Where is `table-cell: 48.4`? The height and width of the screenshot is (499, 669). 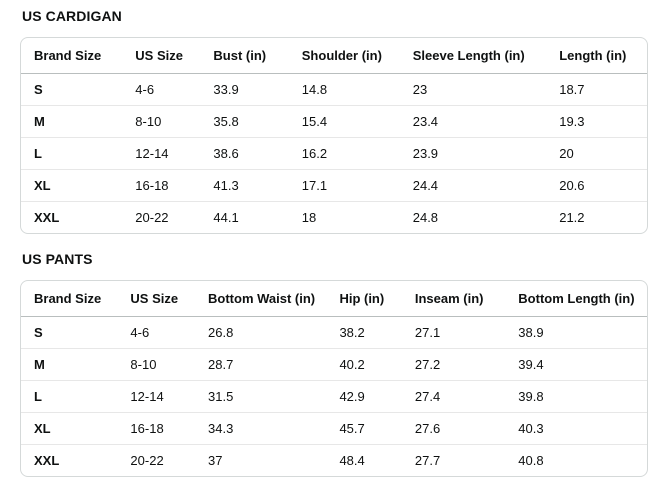
table-cell: 48.4 is located at coordinates (352, 460).